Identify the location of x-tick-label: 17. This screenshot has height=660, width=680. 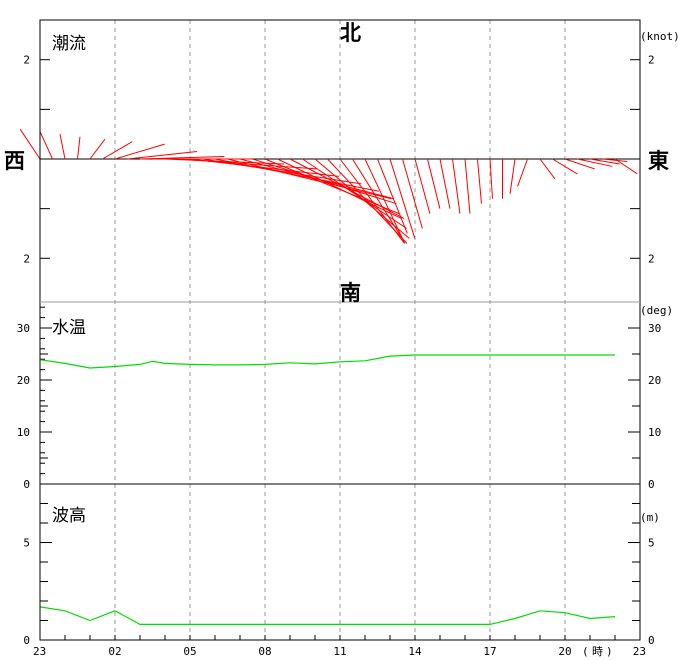
(489, 651).